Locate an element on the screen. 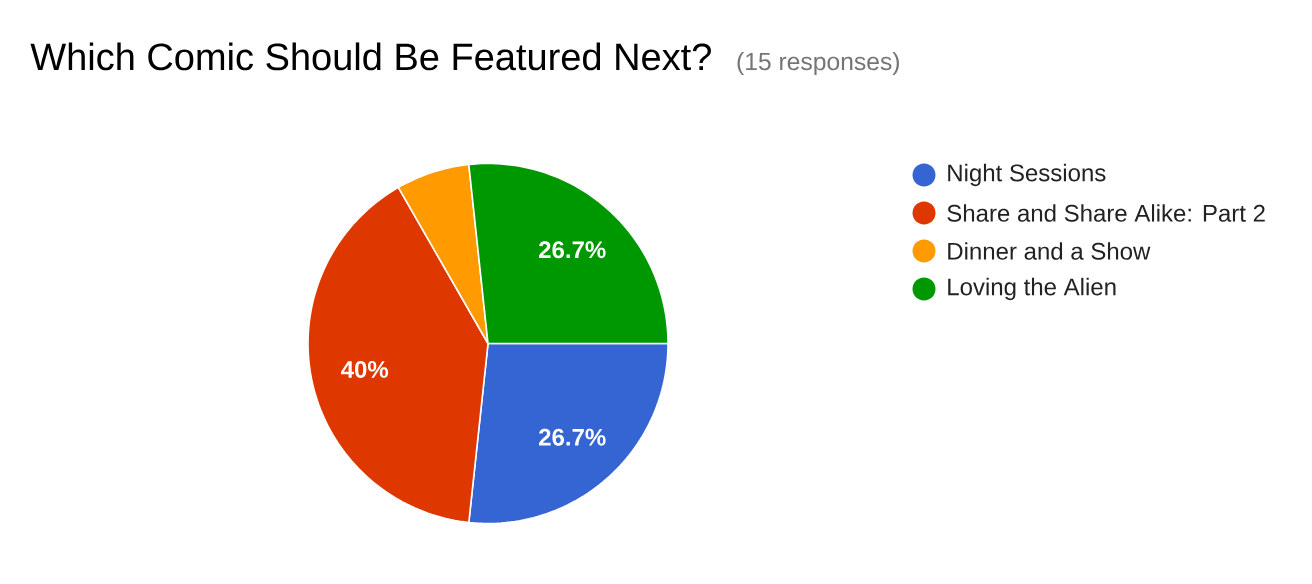  legend-label: Dinner and a Show is located at coordinates (1049, 251).